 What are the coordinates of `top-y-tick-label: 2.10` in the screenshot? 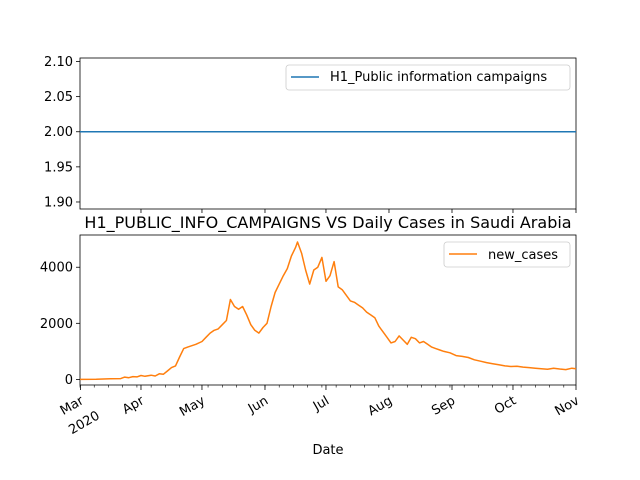 It's located at (58, 62).